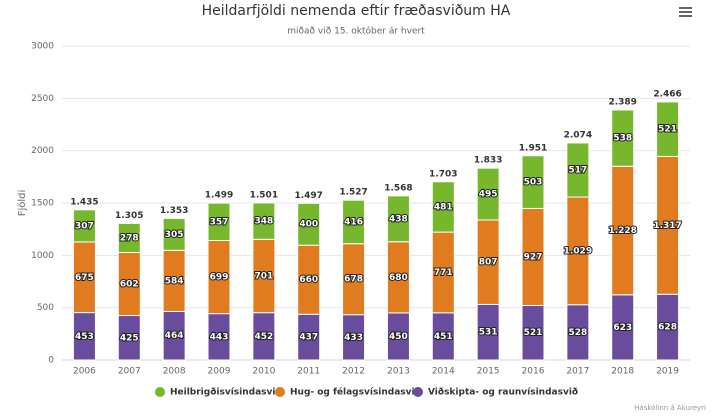 The image size is (713, 418). What do you see at coordinates (353, 280) in the screenshot?
I see `data-label: 678` at bounding box center [353, 280].